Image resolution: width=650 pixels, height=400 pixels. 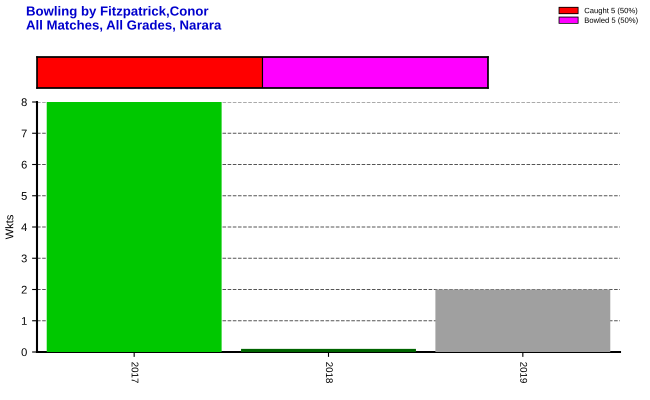 I want to click on chart-subtitle: All Matches, All Grades, Narara, so click(x=124, y=26).